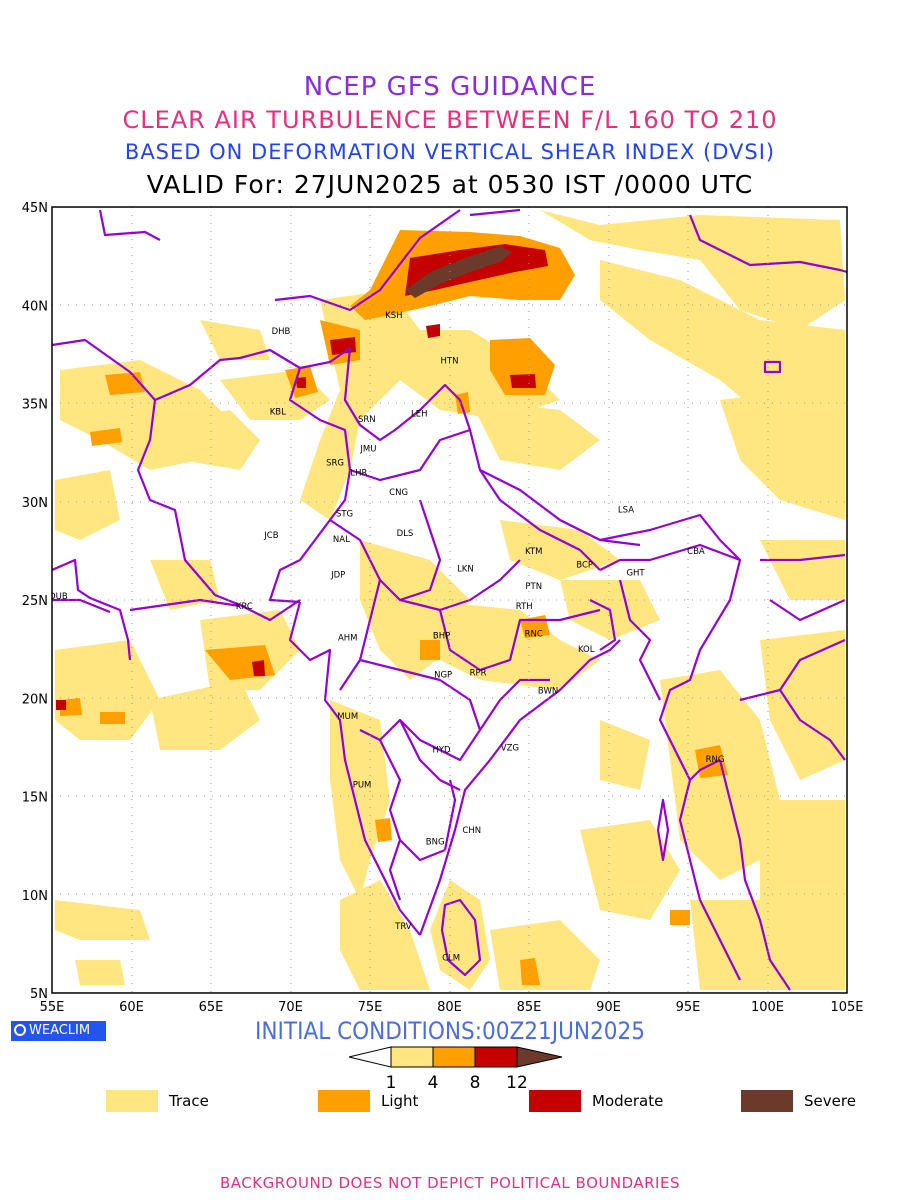 The image size is (900, 1200). Describe the element at coordinates (548, 691) in the screenshot. I see `city-label-bwn: BWN` at that location.